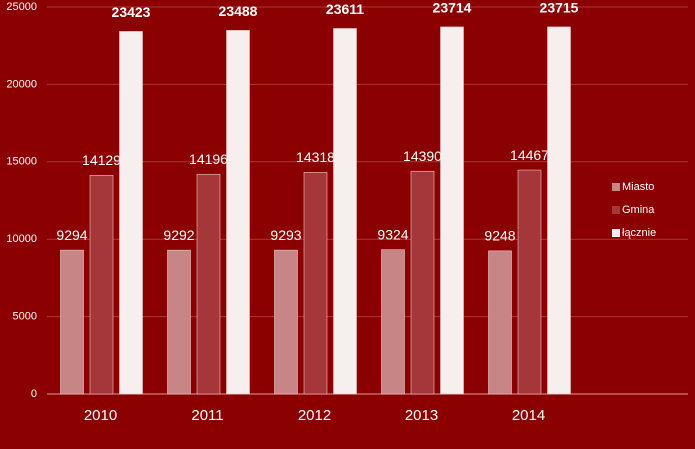  I want to click on legend-label: Miasto, so click(638, 187).